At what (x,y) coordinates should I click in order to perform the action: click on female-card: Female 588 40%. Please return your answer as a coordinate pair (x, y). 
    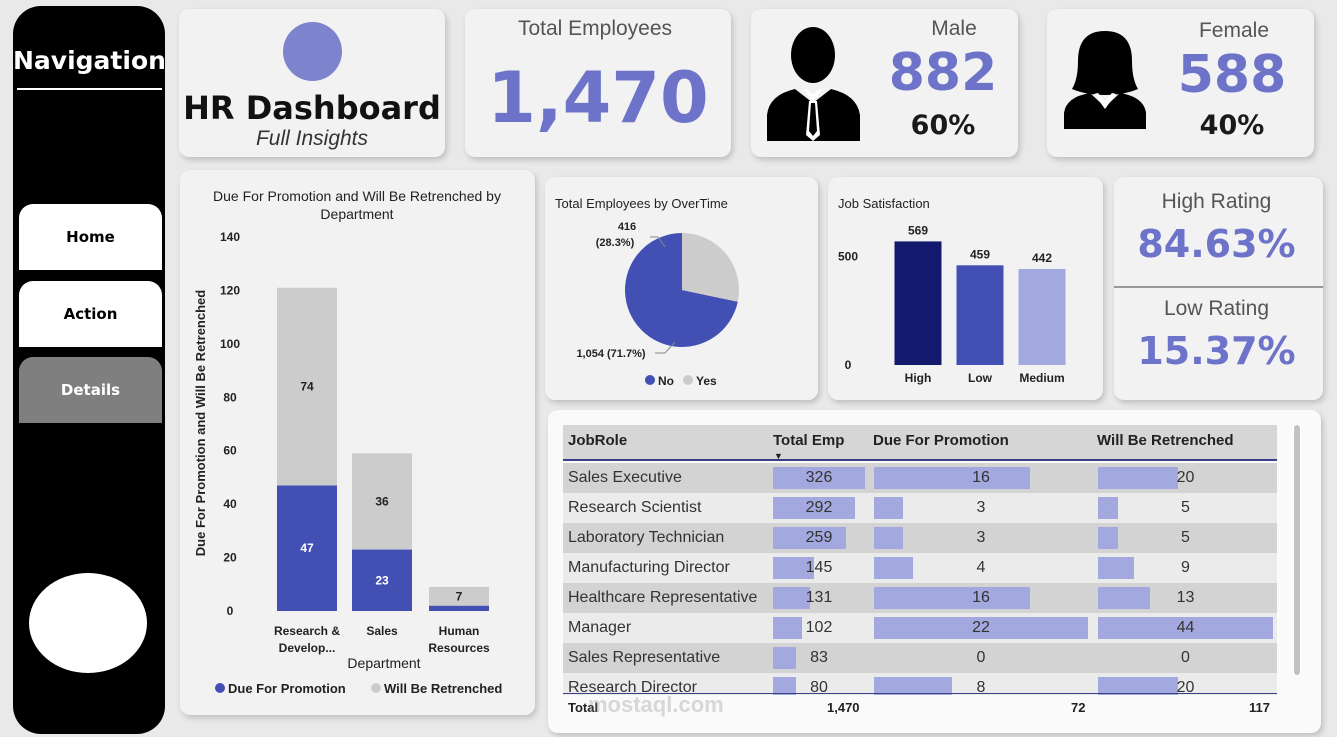
    Looking at the image, I should click on (1180, 83).